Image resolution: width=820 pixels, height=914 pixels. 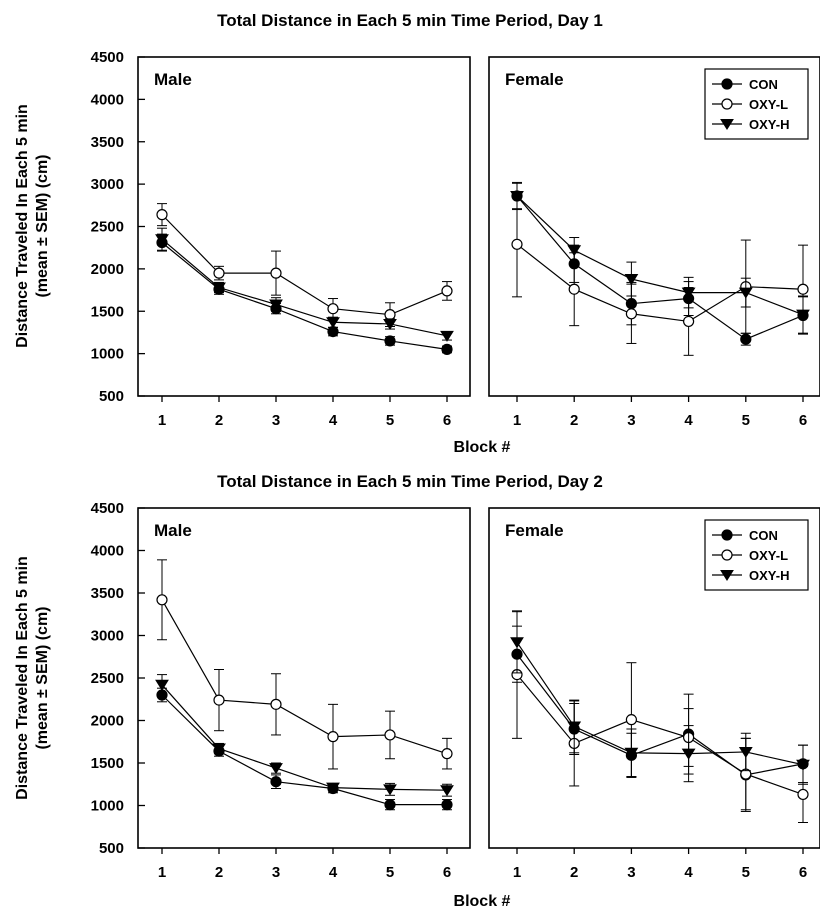 I want to click on legend-label: OXY-L, so click(x=768, y=104).